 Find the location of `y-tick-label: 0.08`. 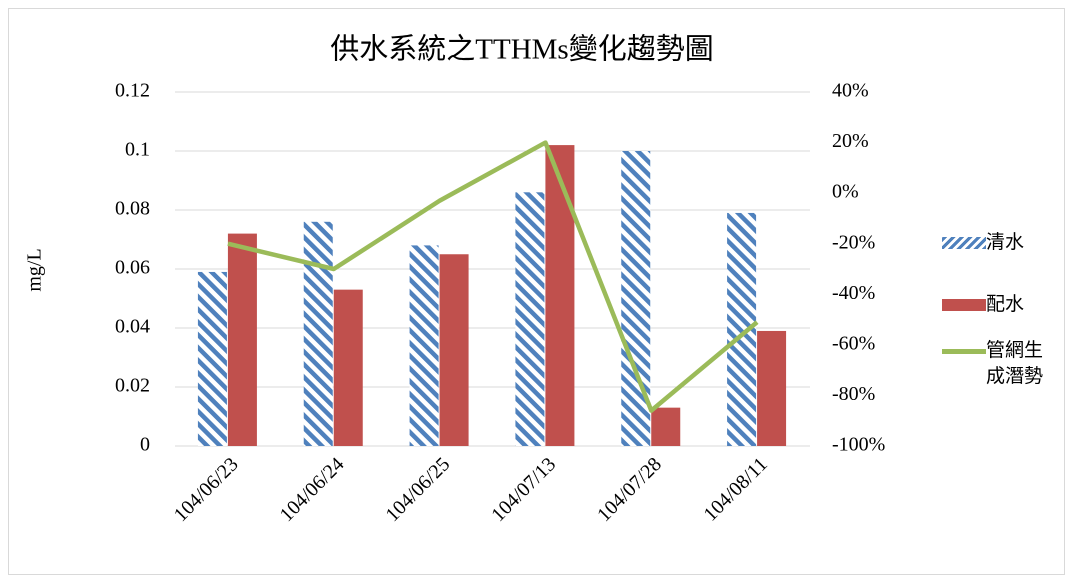

y-tick-label: 0.08 is located at coordinates (132, 209).